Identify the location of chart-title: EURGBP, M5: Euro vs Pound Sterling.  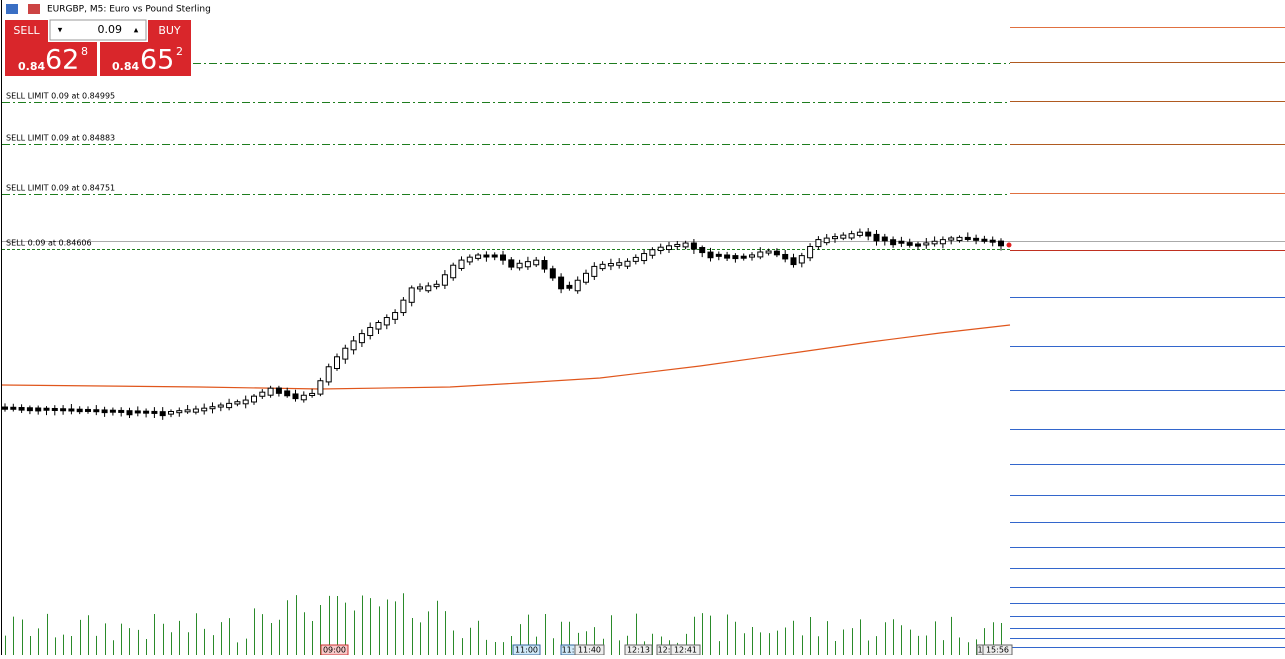
(129, 10).